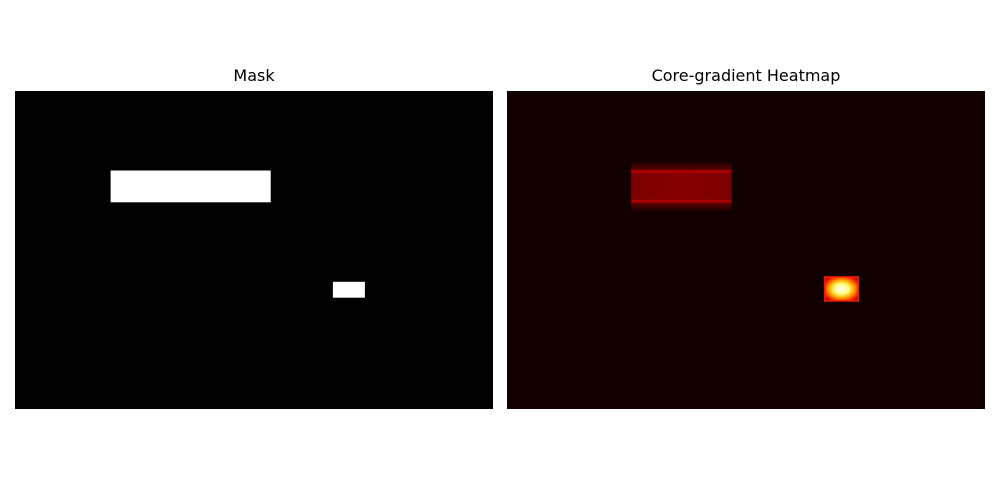 This screenshot has height=500, width=1000. I want to click on heat-region-2-edge, so click(842, 289).